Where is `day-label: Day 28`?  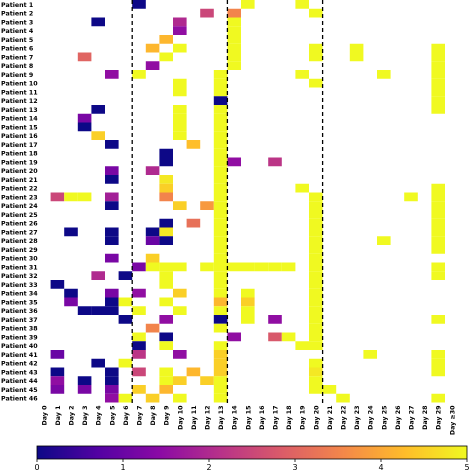 day-label: Day 28 is located at coordinates (425, 418).